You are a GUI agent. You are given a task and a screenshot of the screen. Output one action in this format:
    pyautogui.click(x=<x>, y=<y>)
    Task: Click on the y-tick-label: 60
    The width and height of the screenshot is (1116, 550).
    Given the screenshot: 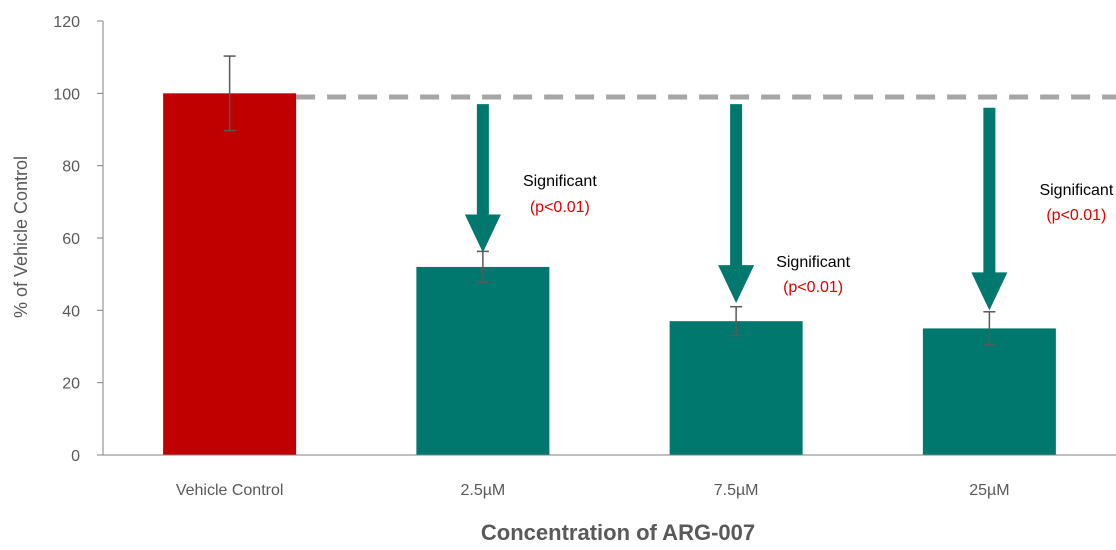 What is the action you would take?
    pyautogui.click(x=71, y=239)
    